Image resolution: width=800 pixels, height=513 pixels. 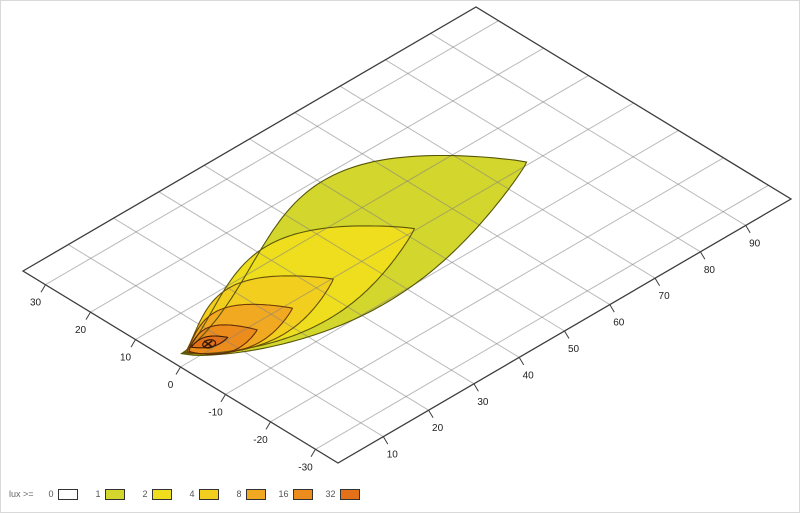 What do you see at coordinates (393, 455) in the screenshot?
I see `y-axis-tick-label: 10` at bounding box center [393, 455].